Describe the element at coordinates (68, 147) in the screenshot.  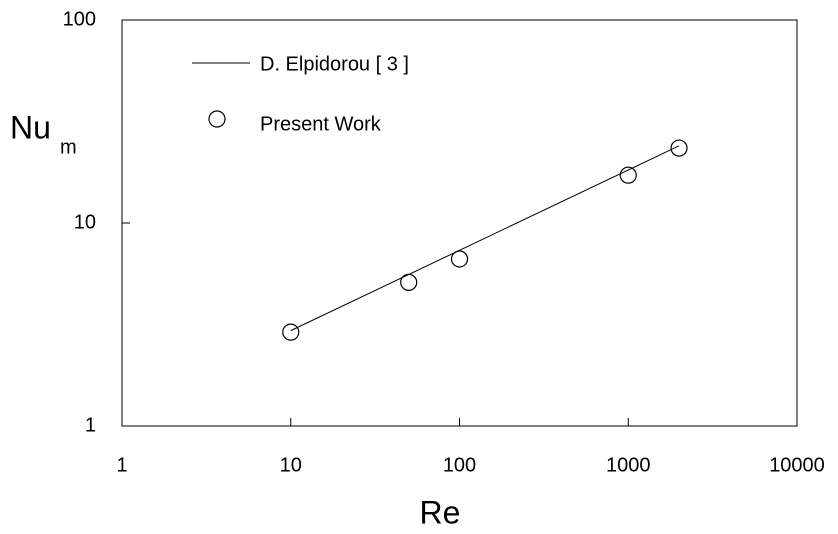
I see `y-axis-label-sub: m` at that location.